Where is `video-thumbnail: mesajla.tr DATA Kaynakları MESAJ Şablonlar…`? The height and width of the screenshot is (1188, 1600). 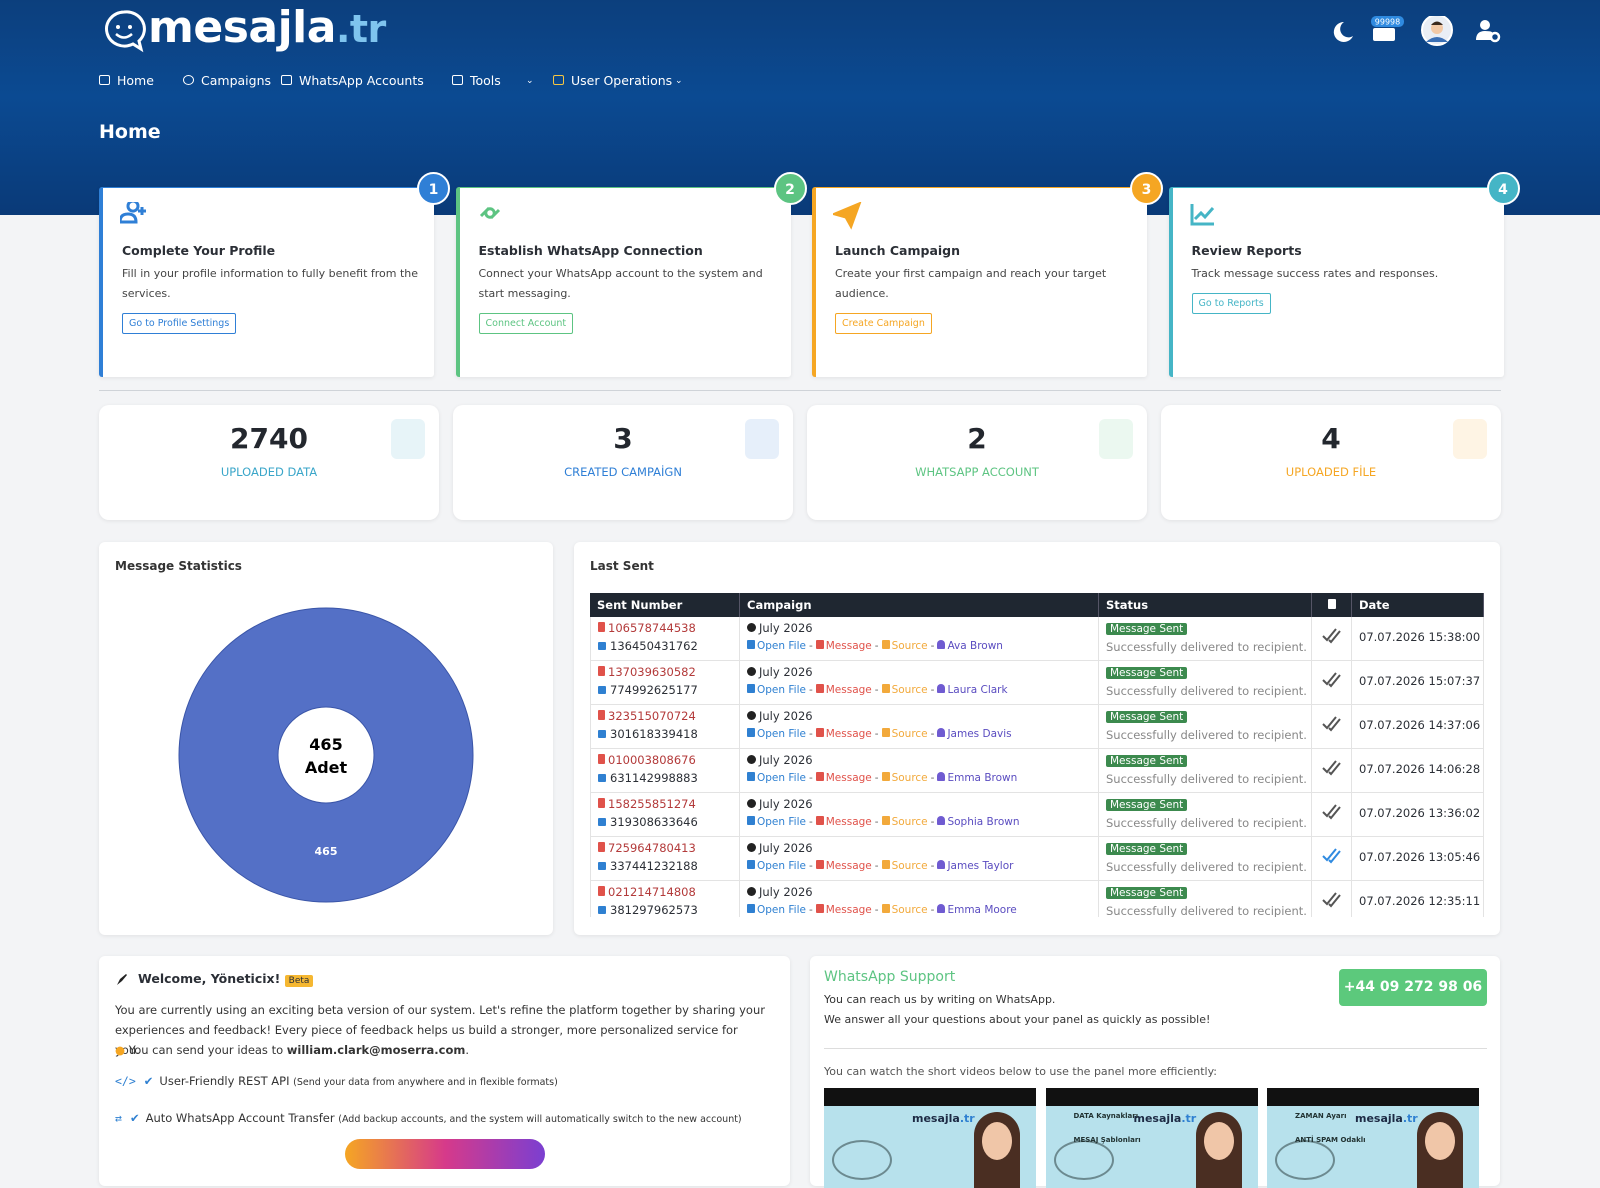
video-thumbnail: mesajla.tr DATA Kaynakları MESAJ Şablonlar… is located at coordinates (1151, 1138).